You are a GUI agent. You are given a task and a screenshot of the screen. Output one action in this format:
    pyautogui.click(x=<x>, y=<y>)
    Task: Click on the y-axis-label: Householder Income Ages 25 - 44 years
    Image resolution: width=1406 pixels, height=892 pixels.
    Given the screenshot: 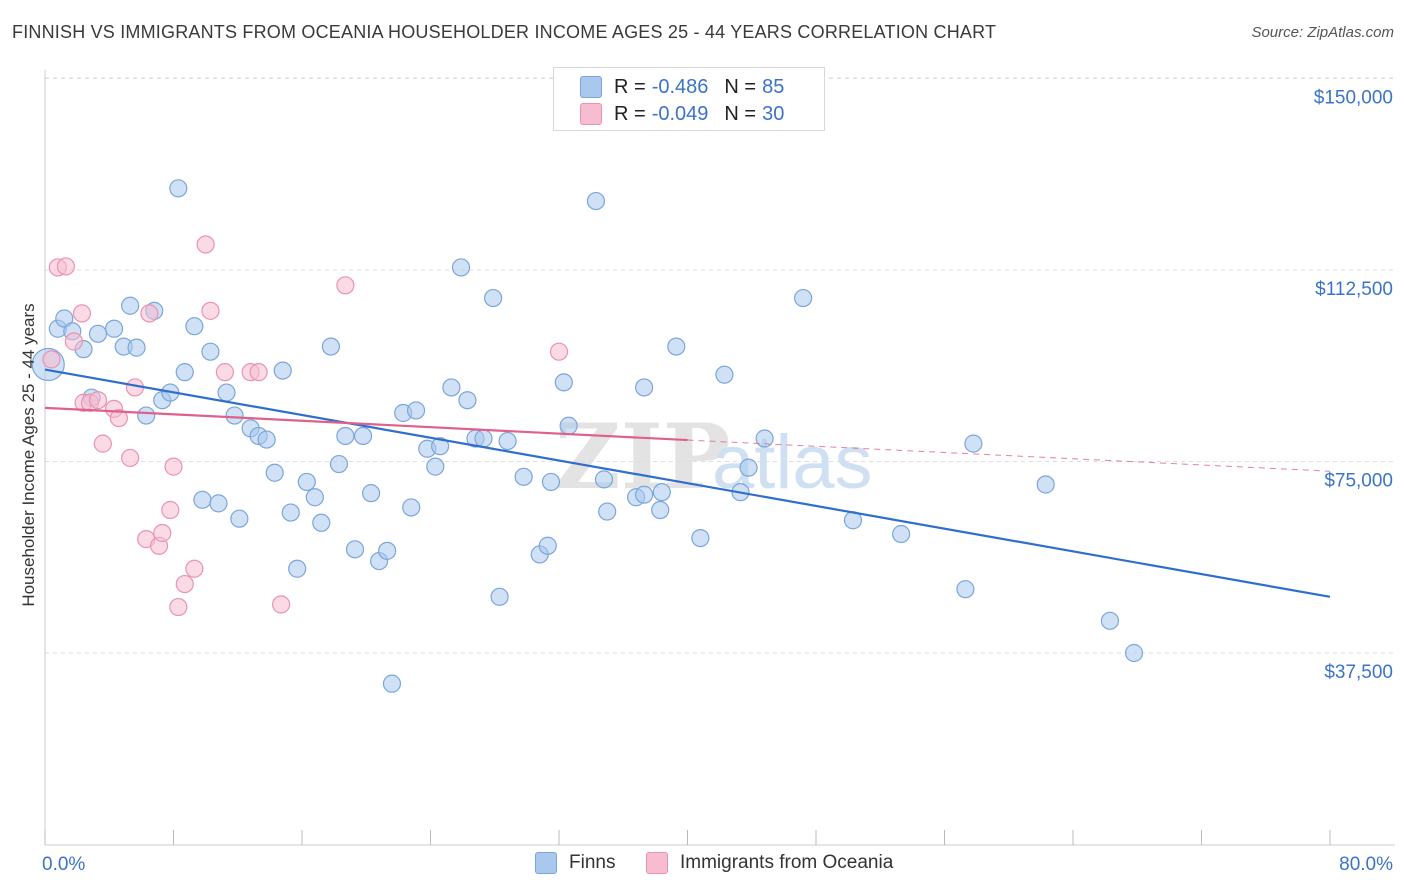 What is the action you would take?
    pyautogui.click(x=28, y=454)
    